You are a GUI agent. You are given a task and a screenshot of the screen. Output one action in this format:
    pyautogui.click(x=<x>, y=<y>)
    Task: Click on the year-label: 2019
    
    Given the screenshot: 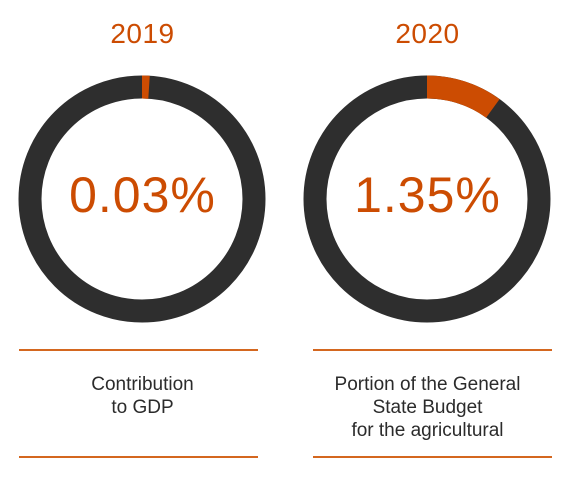 What is the action you would take?
    pyautogui.click(x=142, y=33)
    